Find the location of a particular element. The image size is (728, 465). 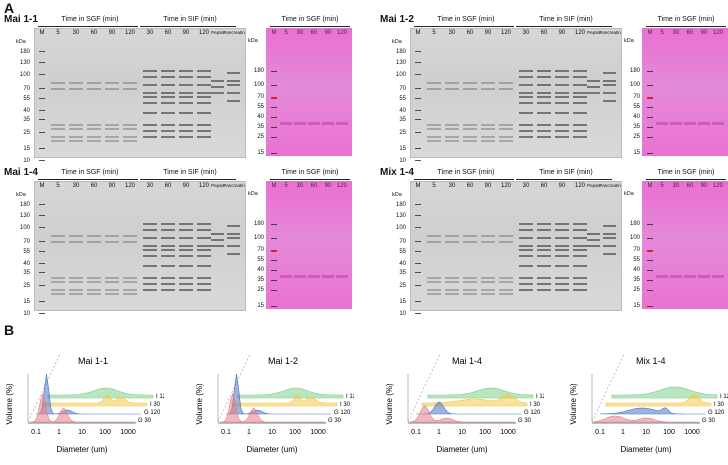

series-ribbon is located at coordinates (646, 419).